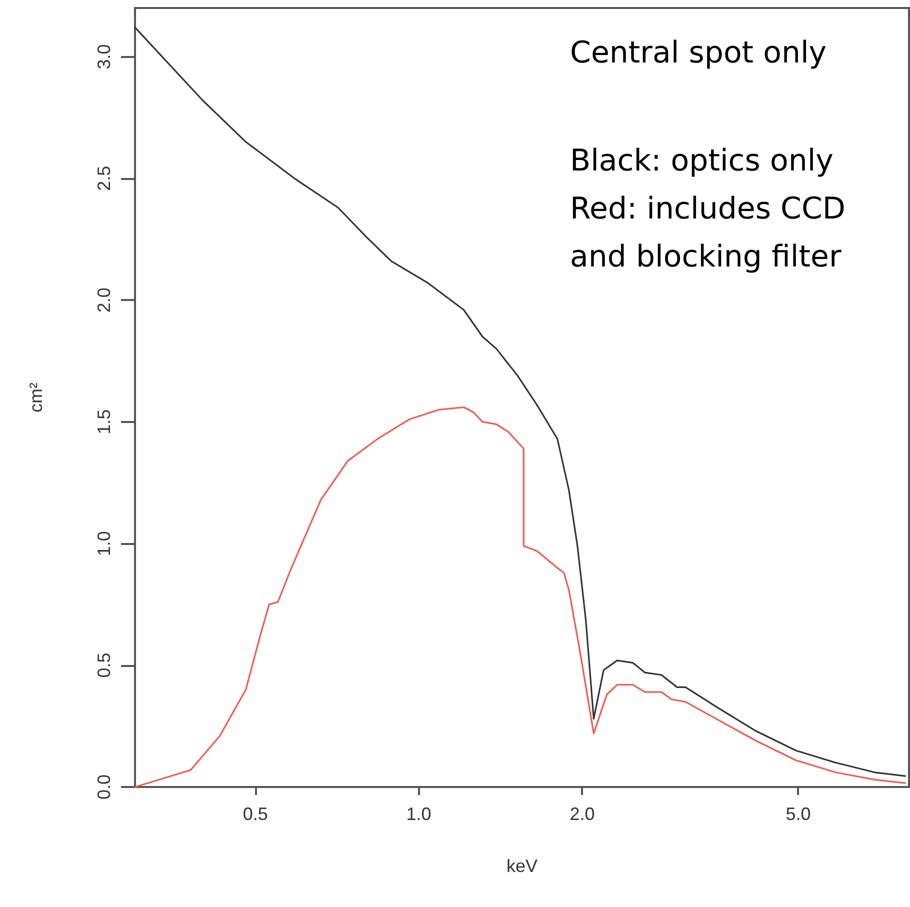  Describe the element at coordinates (698, 53) in the screenshot. I see `annotation: Central spot only` at that location.